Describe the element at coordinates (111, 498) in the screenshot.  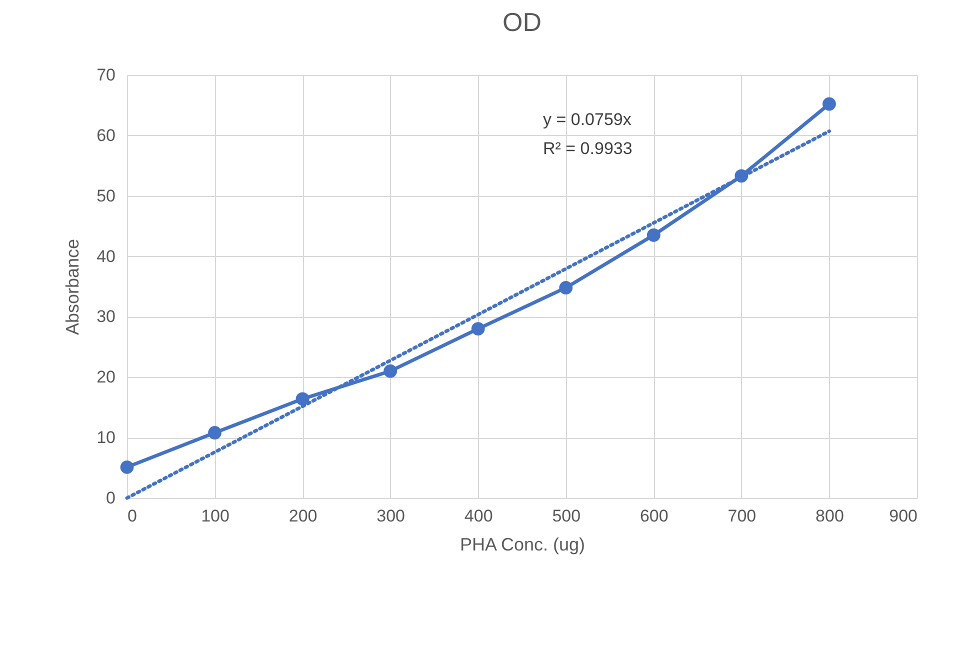
I see `y-tick-label: 0` at that location.